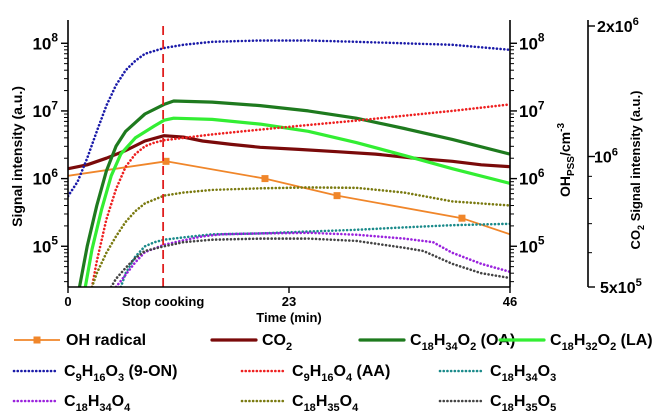 This screenshot has height=418, width=655. I want to click on y-tick-label: 10⁵, so click(45, 245).